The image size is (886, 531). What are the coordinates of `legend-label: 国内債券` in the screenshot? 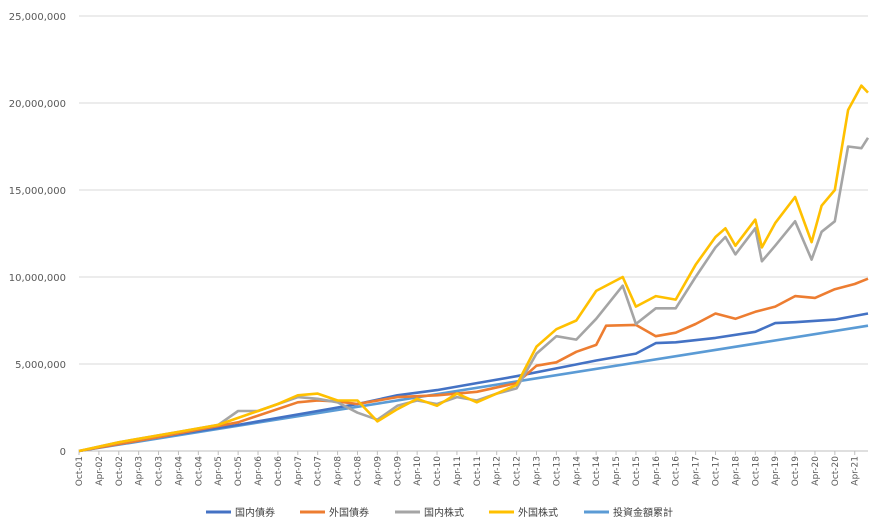 It's located at (255, 512).